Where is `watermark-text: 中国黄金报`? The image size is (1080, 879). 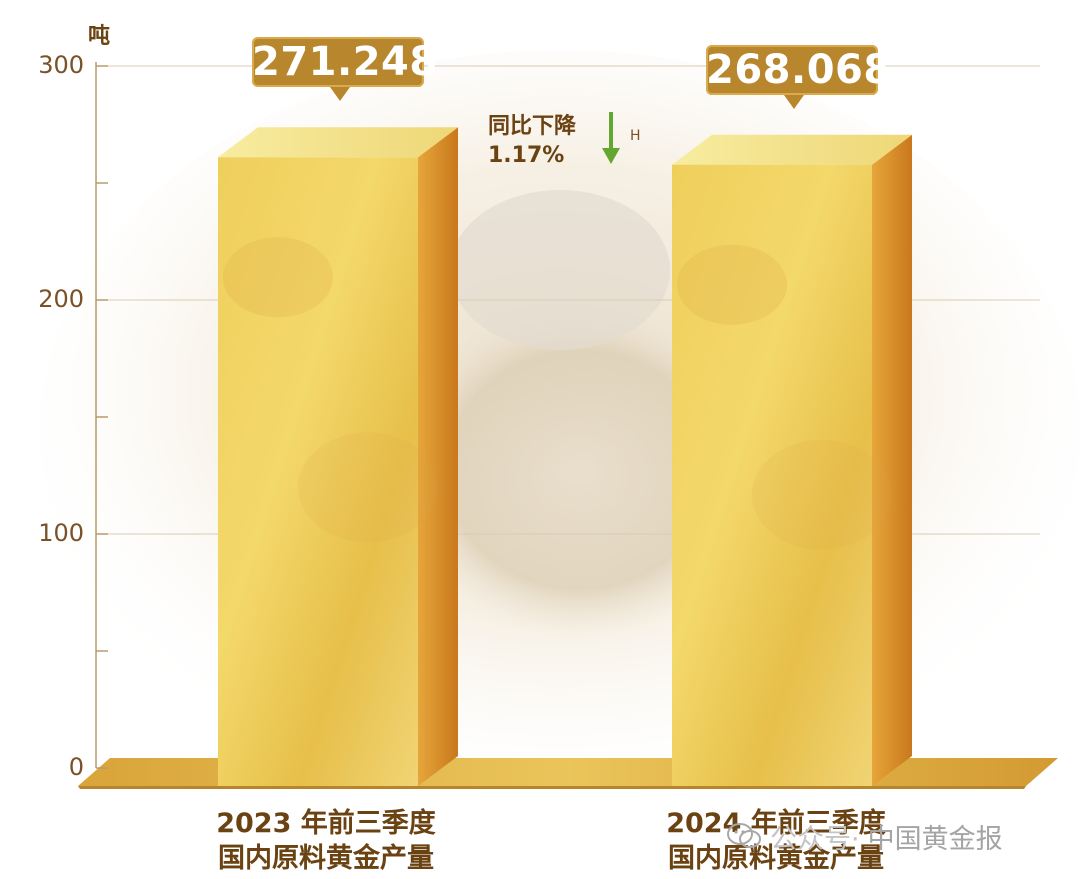 watermark-text: 中国黄金报 is located at coordinates (935, 839).